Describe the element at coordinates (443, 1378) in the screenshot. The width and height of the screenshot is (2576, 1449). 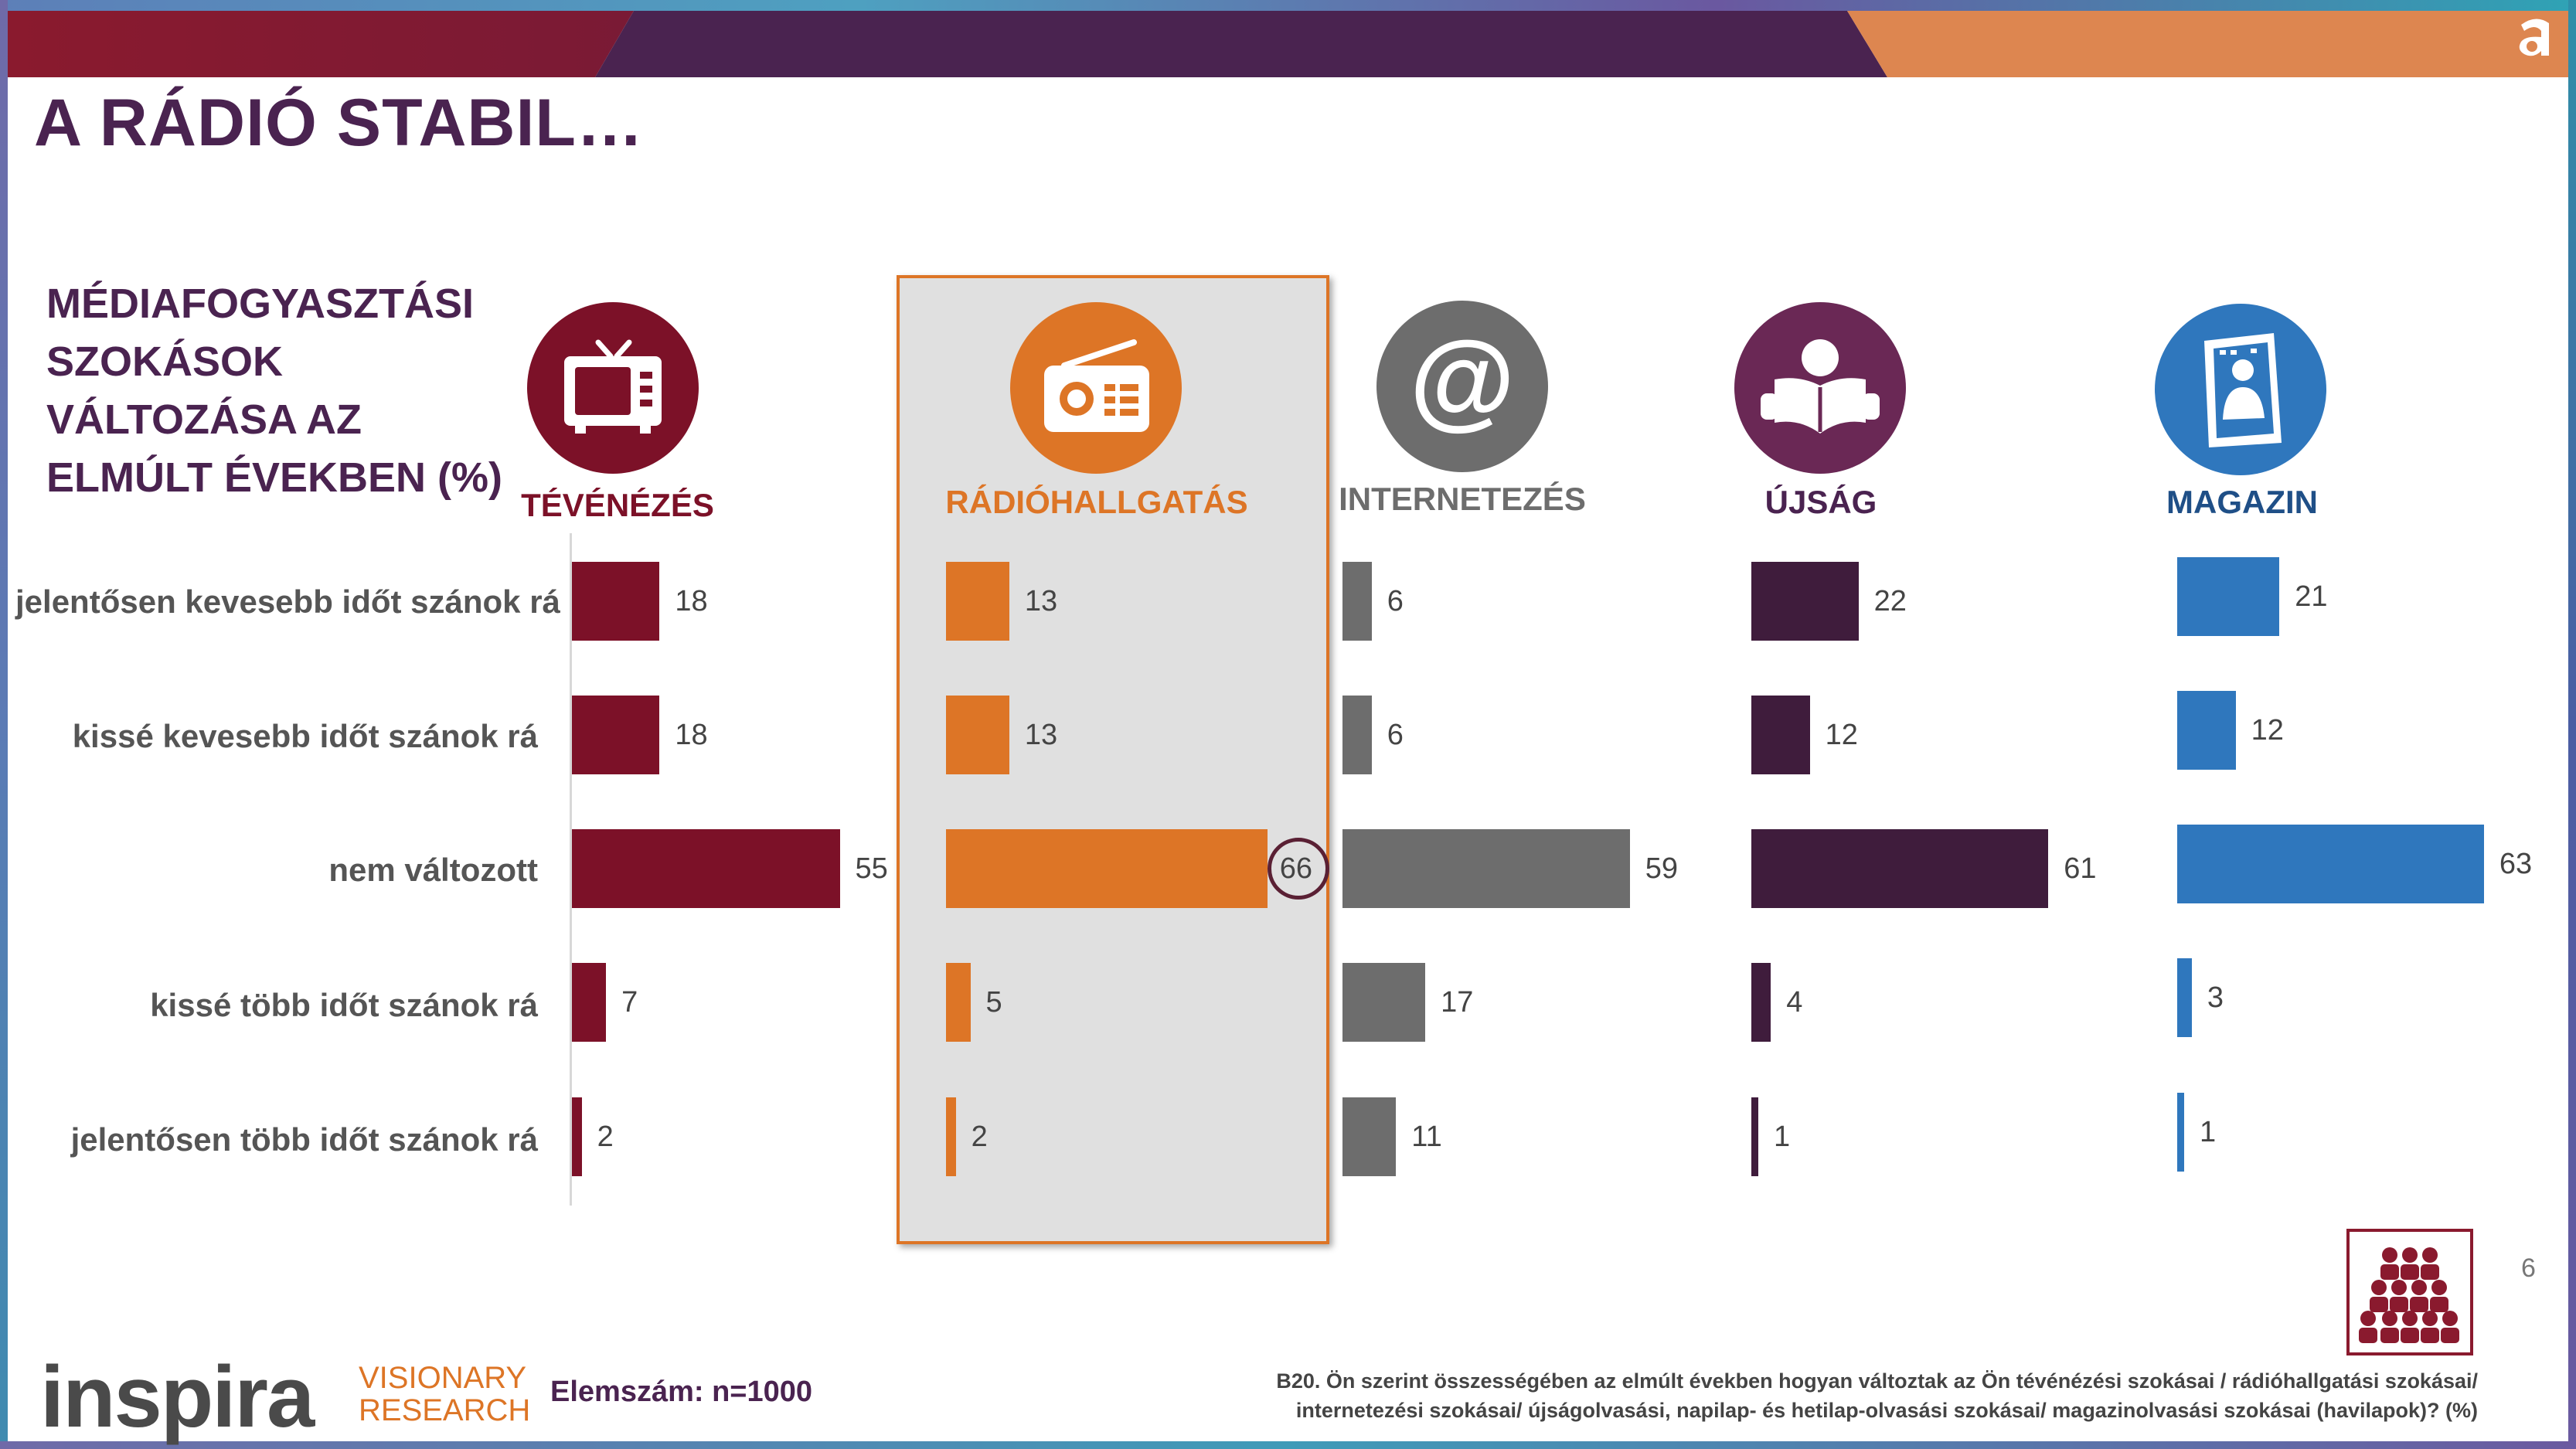
I see `logo-line: VISIONARY` at that location.